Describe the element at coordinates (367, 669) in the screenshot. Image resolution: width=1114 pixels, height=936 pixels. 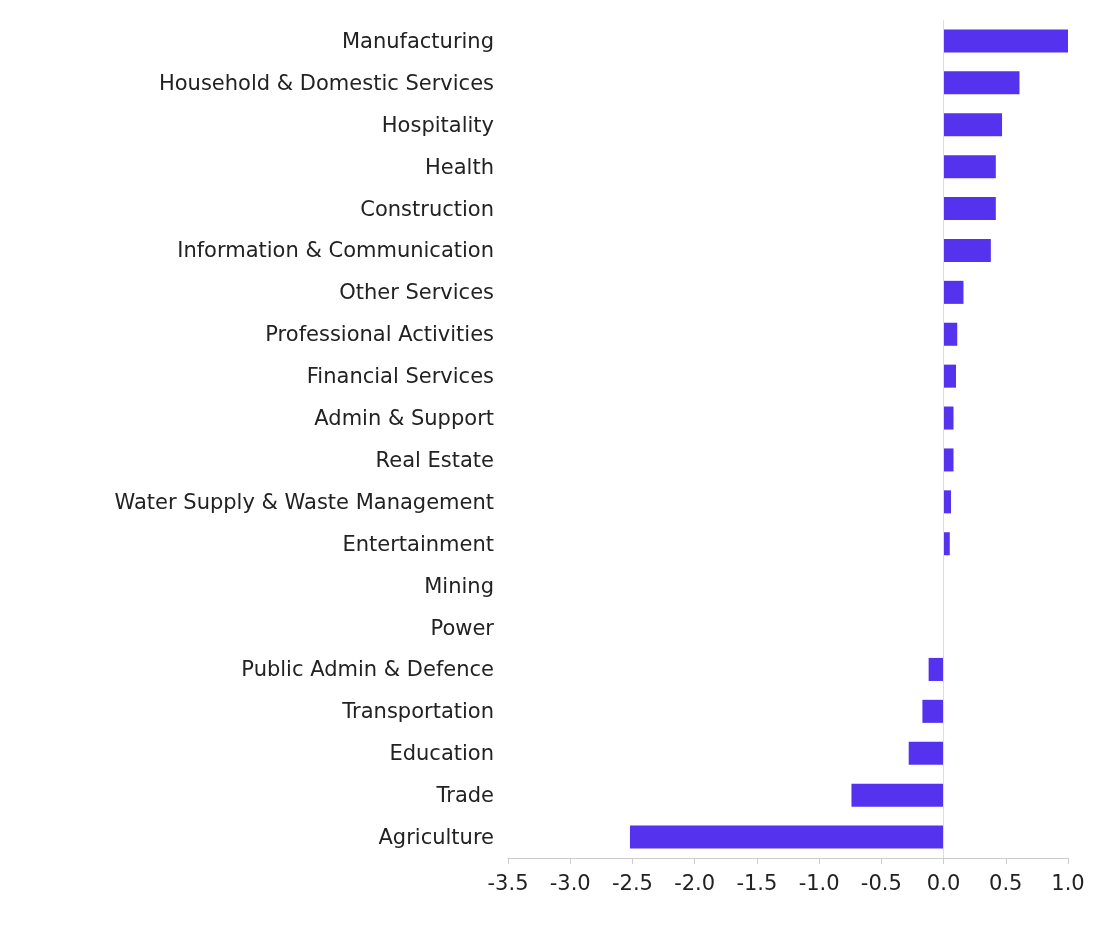
I see `y-tick-label: Public Admin & Defence` at that location.